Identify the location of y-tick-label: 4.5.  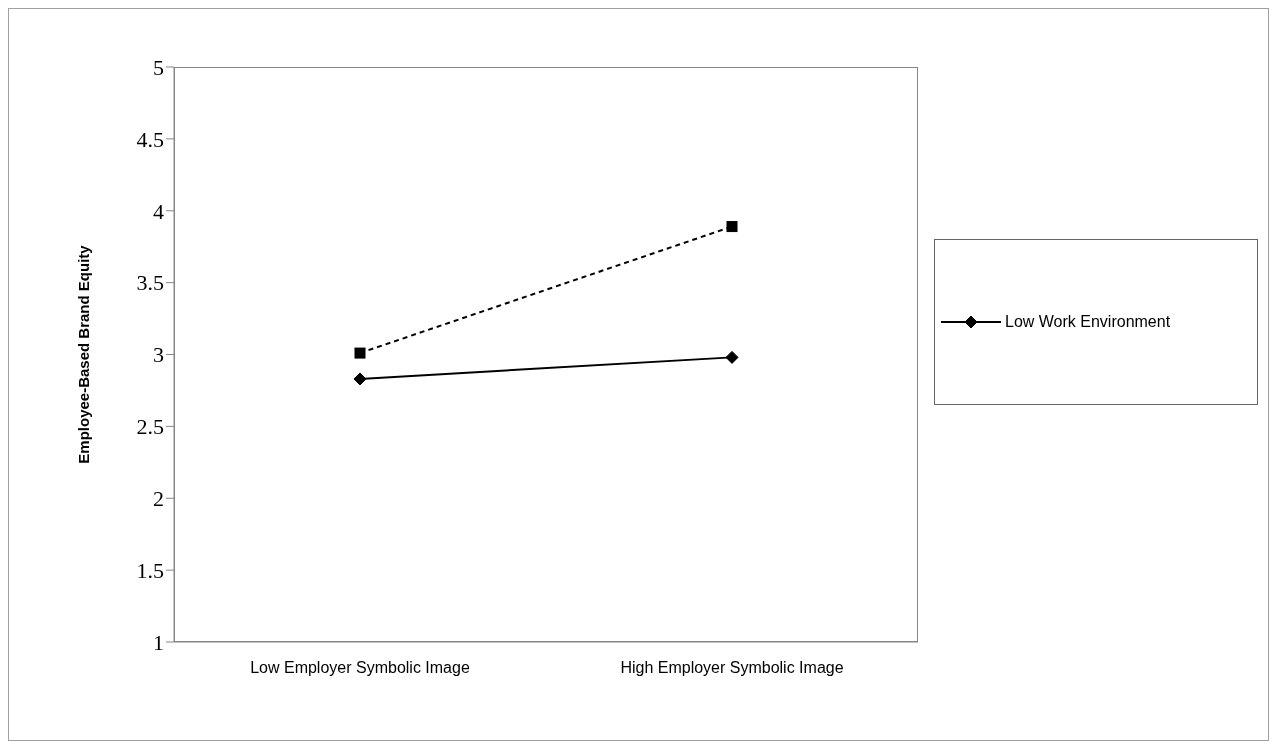
(150, 139).